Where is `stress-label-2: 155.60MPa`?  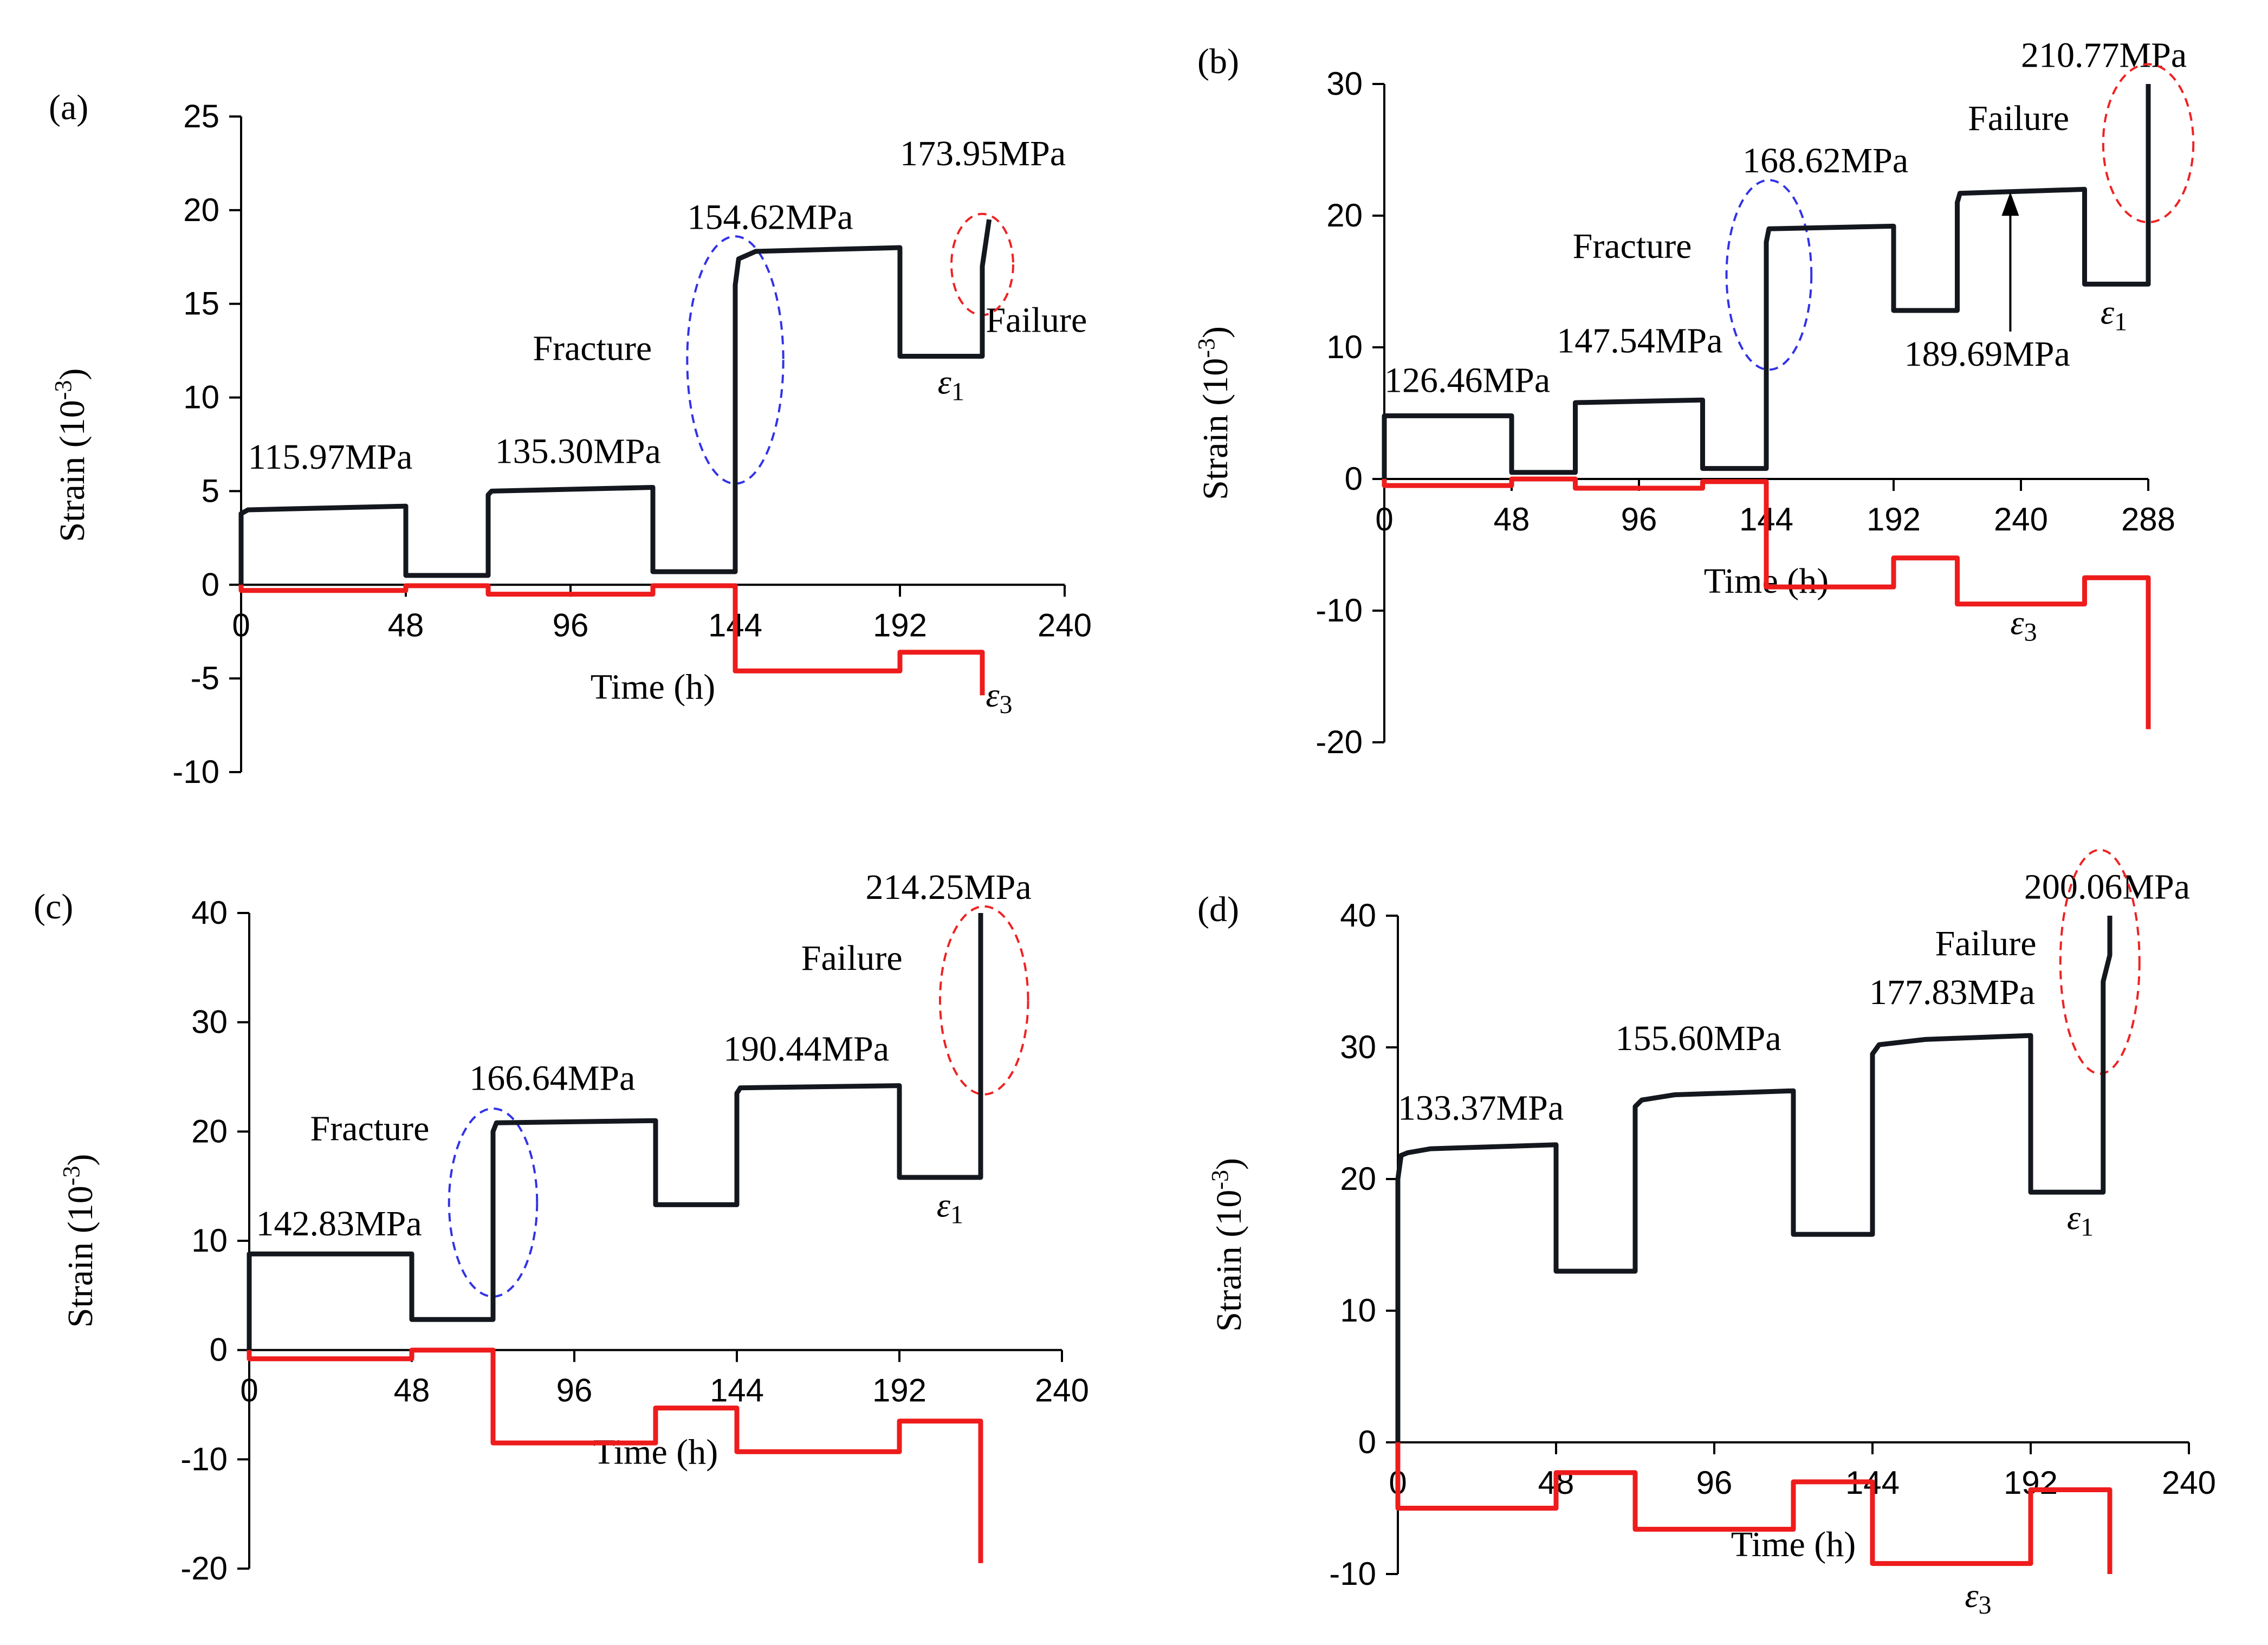 stress-label-2: 155.60MPa is located at coordinates (1698, 1038).